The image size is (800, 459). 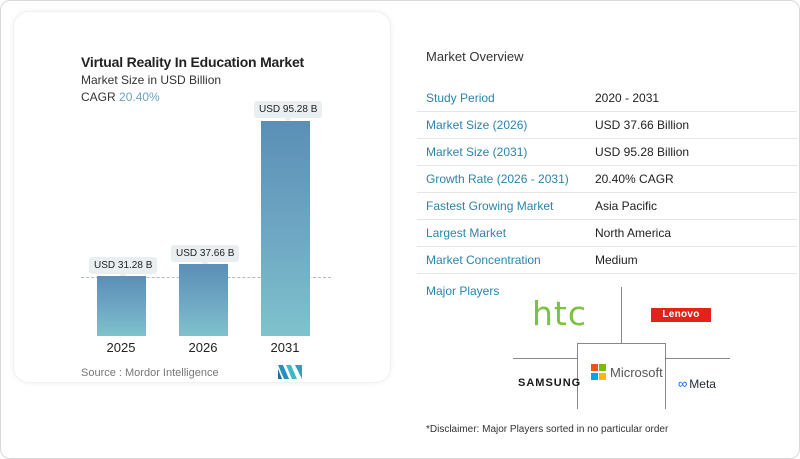 What do you see at coordinates (634, 179) in the screenshot?
I see `overview-value: 20.40% CAGR` at bounding box center [634, 179].